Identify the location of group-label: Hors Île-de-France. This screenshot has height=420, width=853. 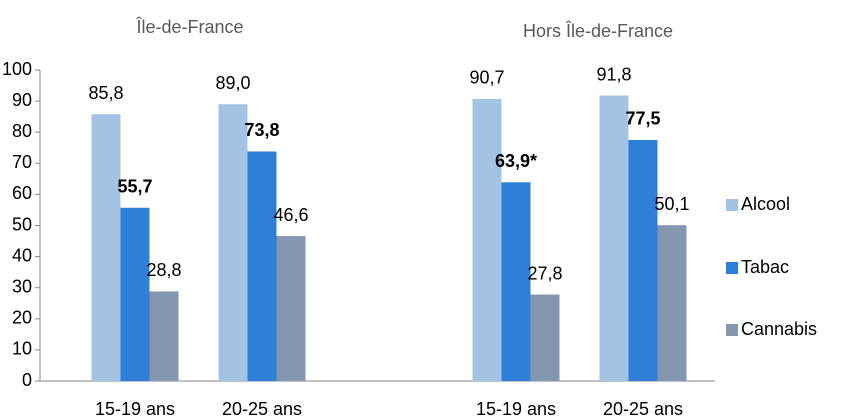
(598, 31).